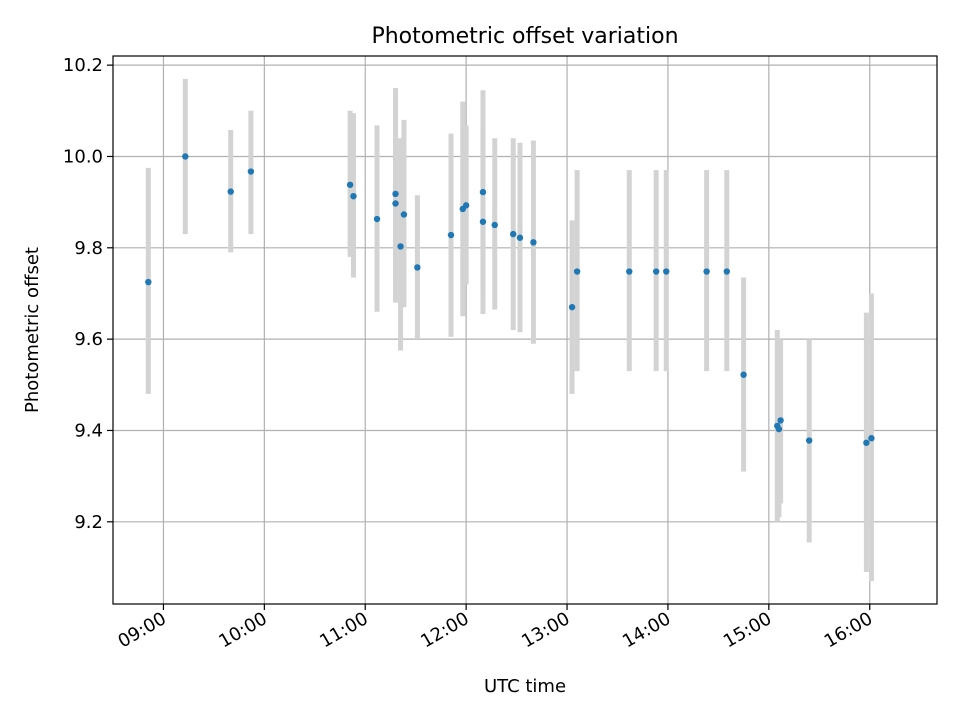  What do you see at coordinates (32, 330) in the screenshot?
I see `y-axis-label: Photometric offset` at bounding box center [32, 330].